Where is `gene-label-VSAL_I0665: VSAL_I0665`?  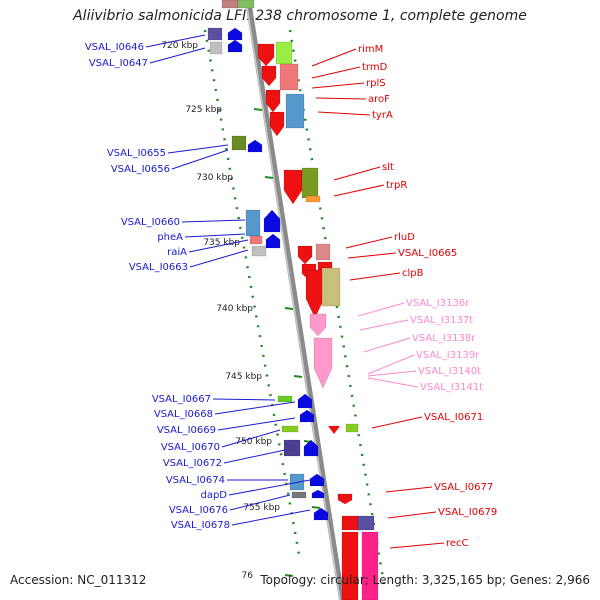
gene-label-VSAL_I0665: VSAL_I0665 is located at coordinates (427, 253).